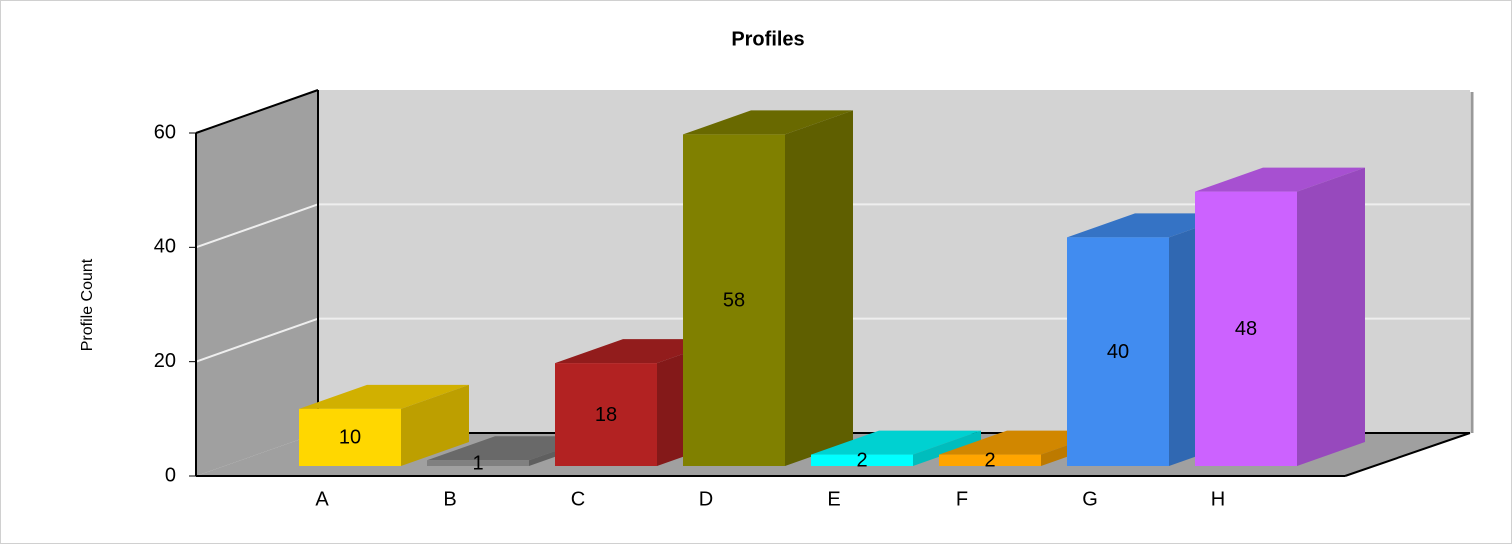  I want to click on y-tick-label: 20, so click(165, 361).